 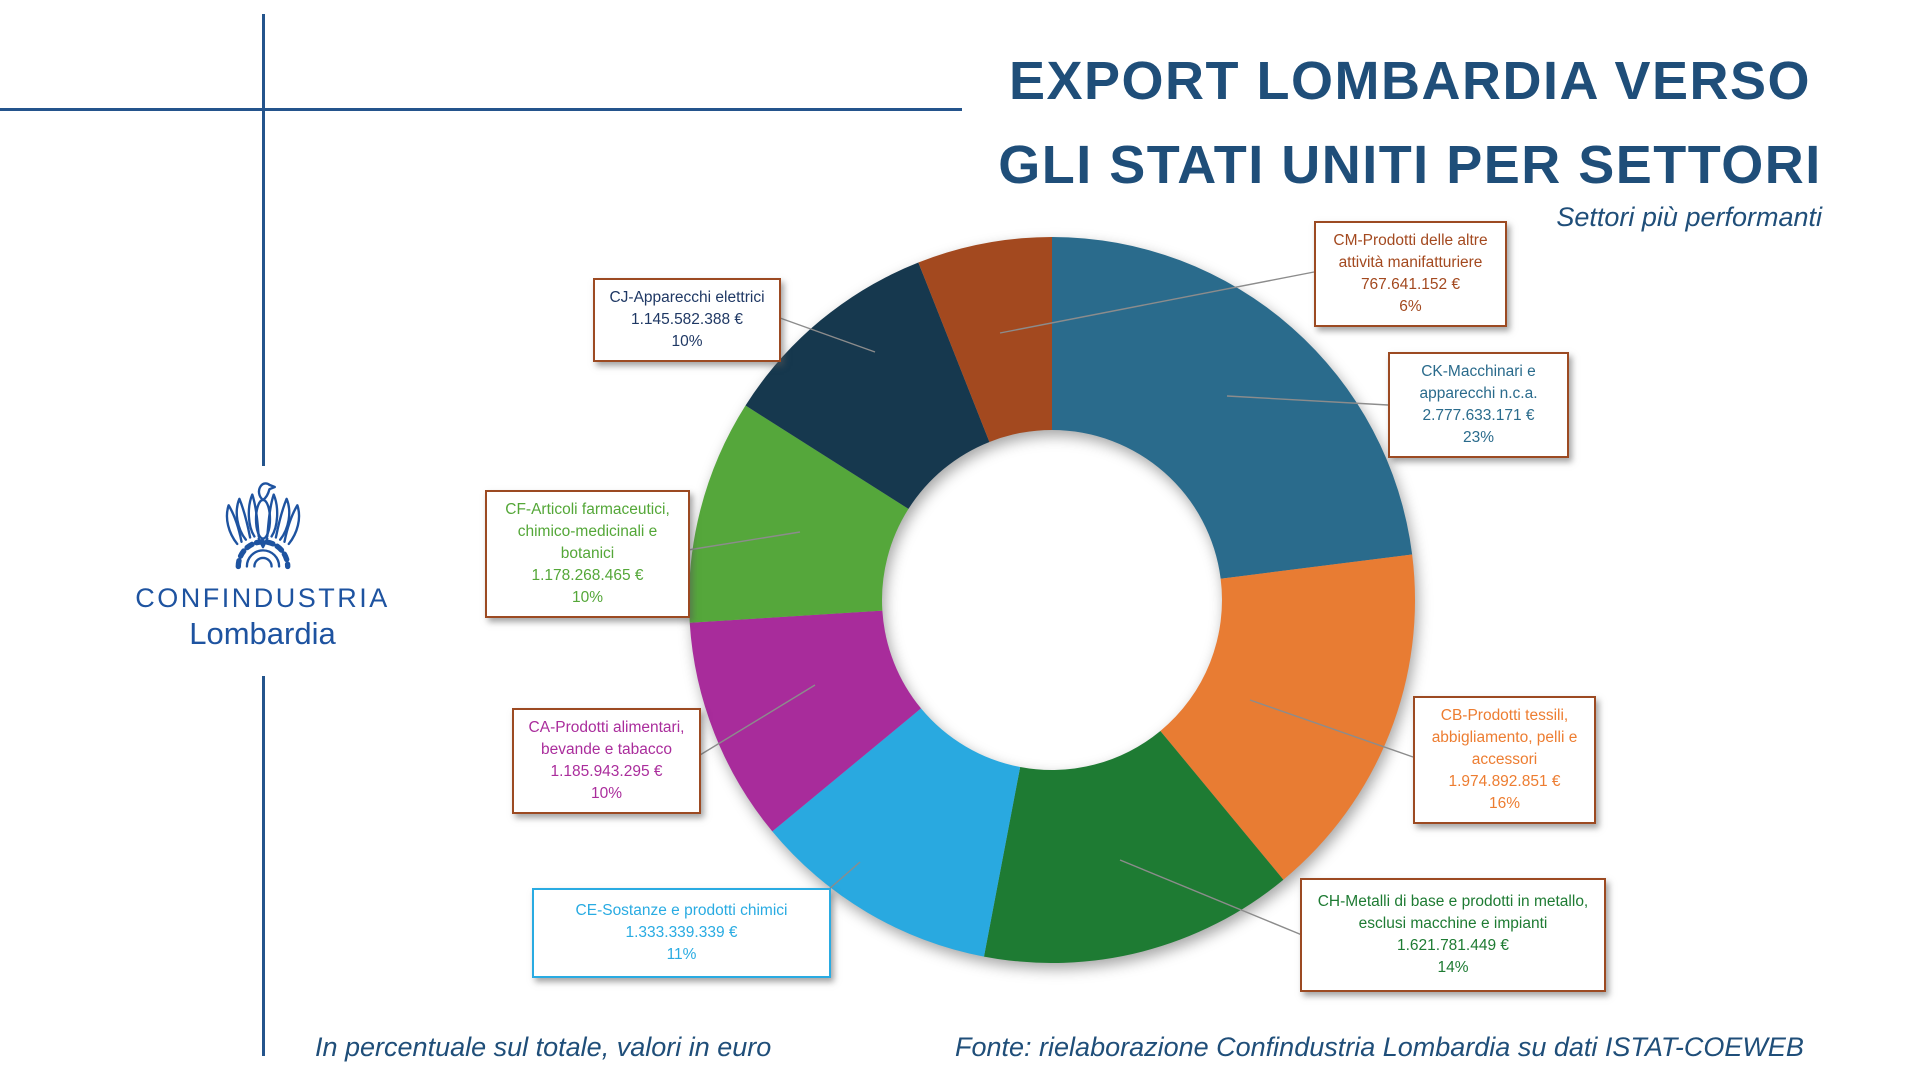 I want to click on callout-value: 1.333.339.339 €, so click(x=681, y=932).